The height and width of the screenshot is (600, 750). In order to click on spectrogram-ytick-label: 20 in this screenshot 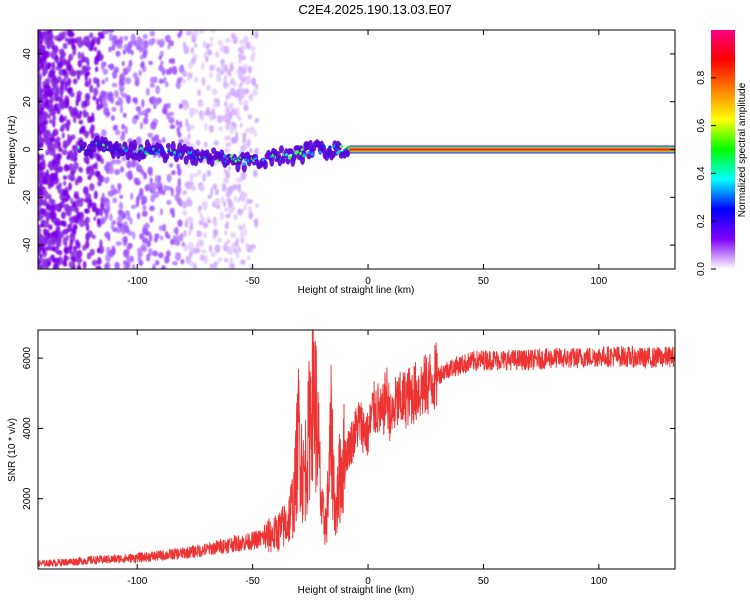, I will do `click(27, 102)`.